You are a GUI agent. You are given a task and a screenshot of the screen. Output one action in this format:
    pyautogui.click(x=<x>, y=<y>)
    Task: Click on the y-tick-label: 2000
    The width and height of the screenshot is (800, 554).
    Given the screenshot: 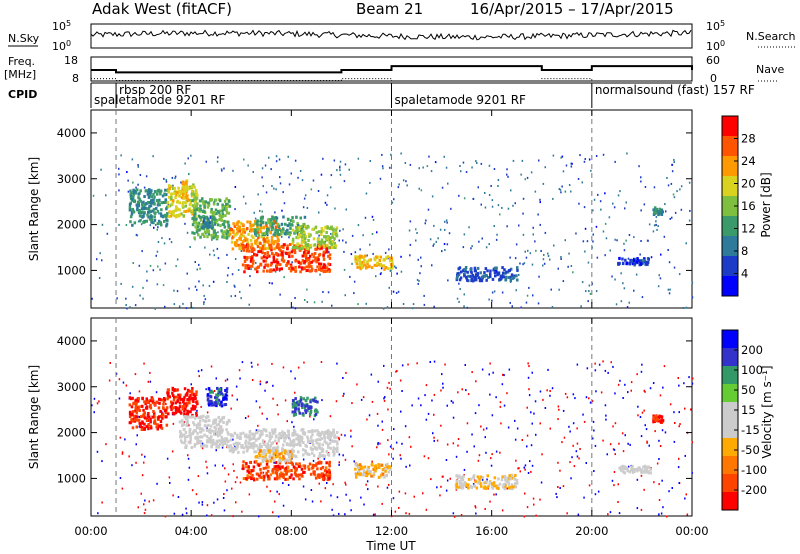 What is the action you would take?
    pyautogui.click(x=71, y=433)
    